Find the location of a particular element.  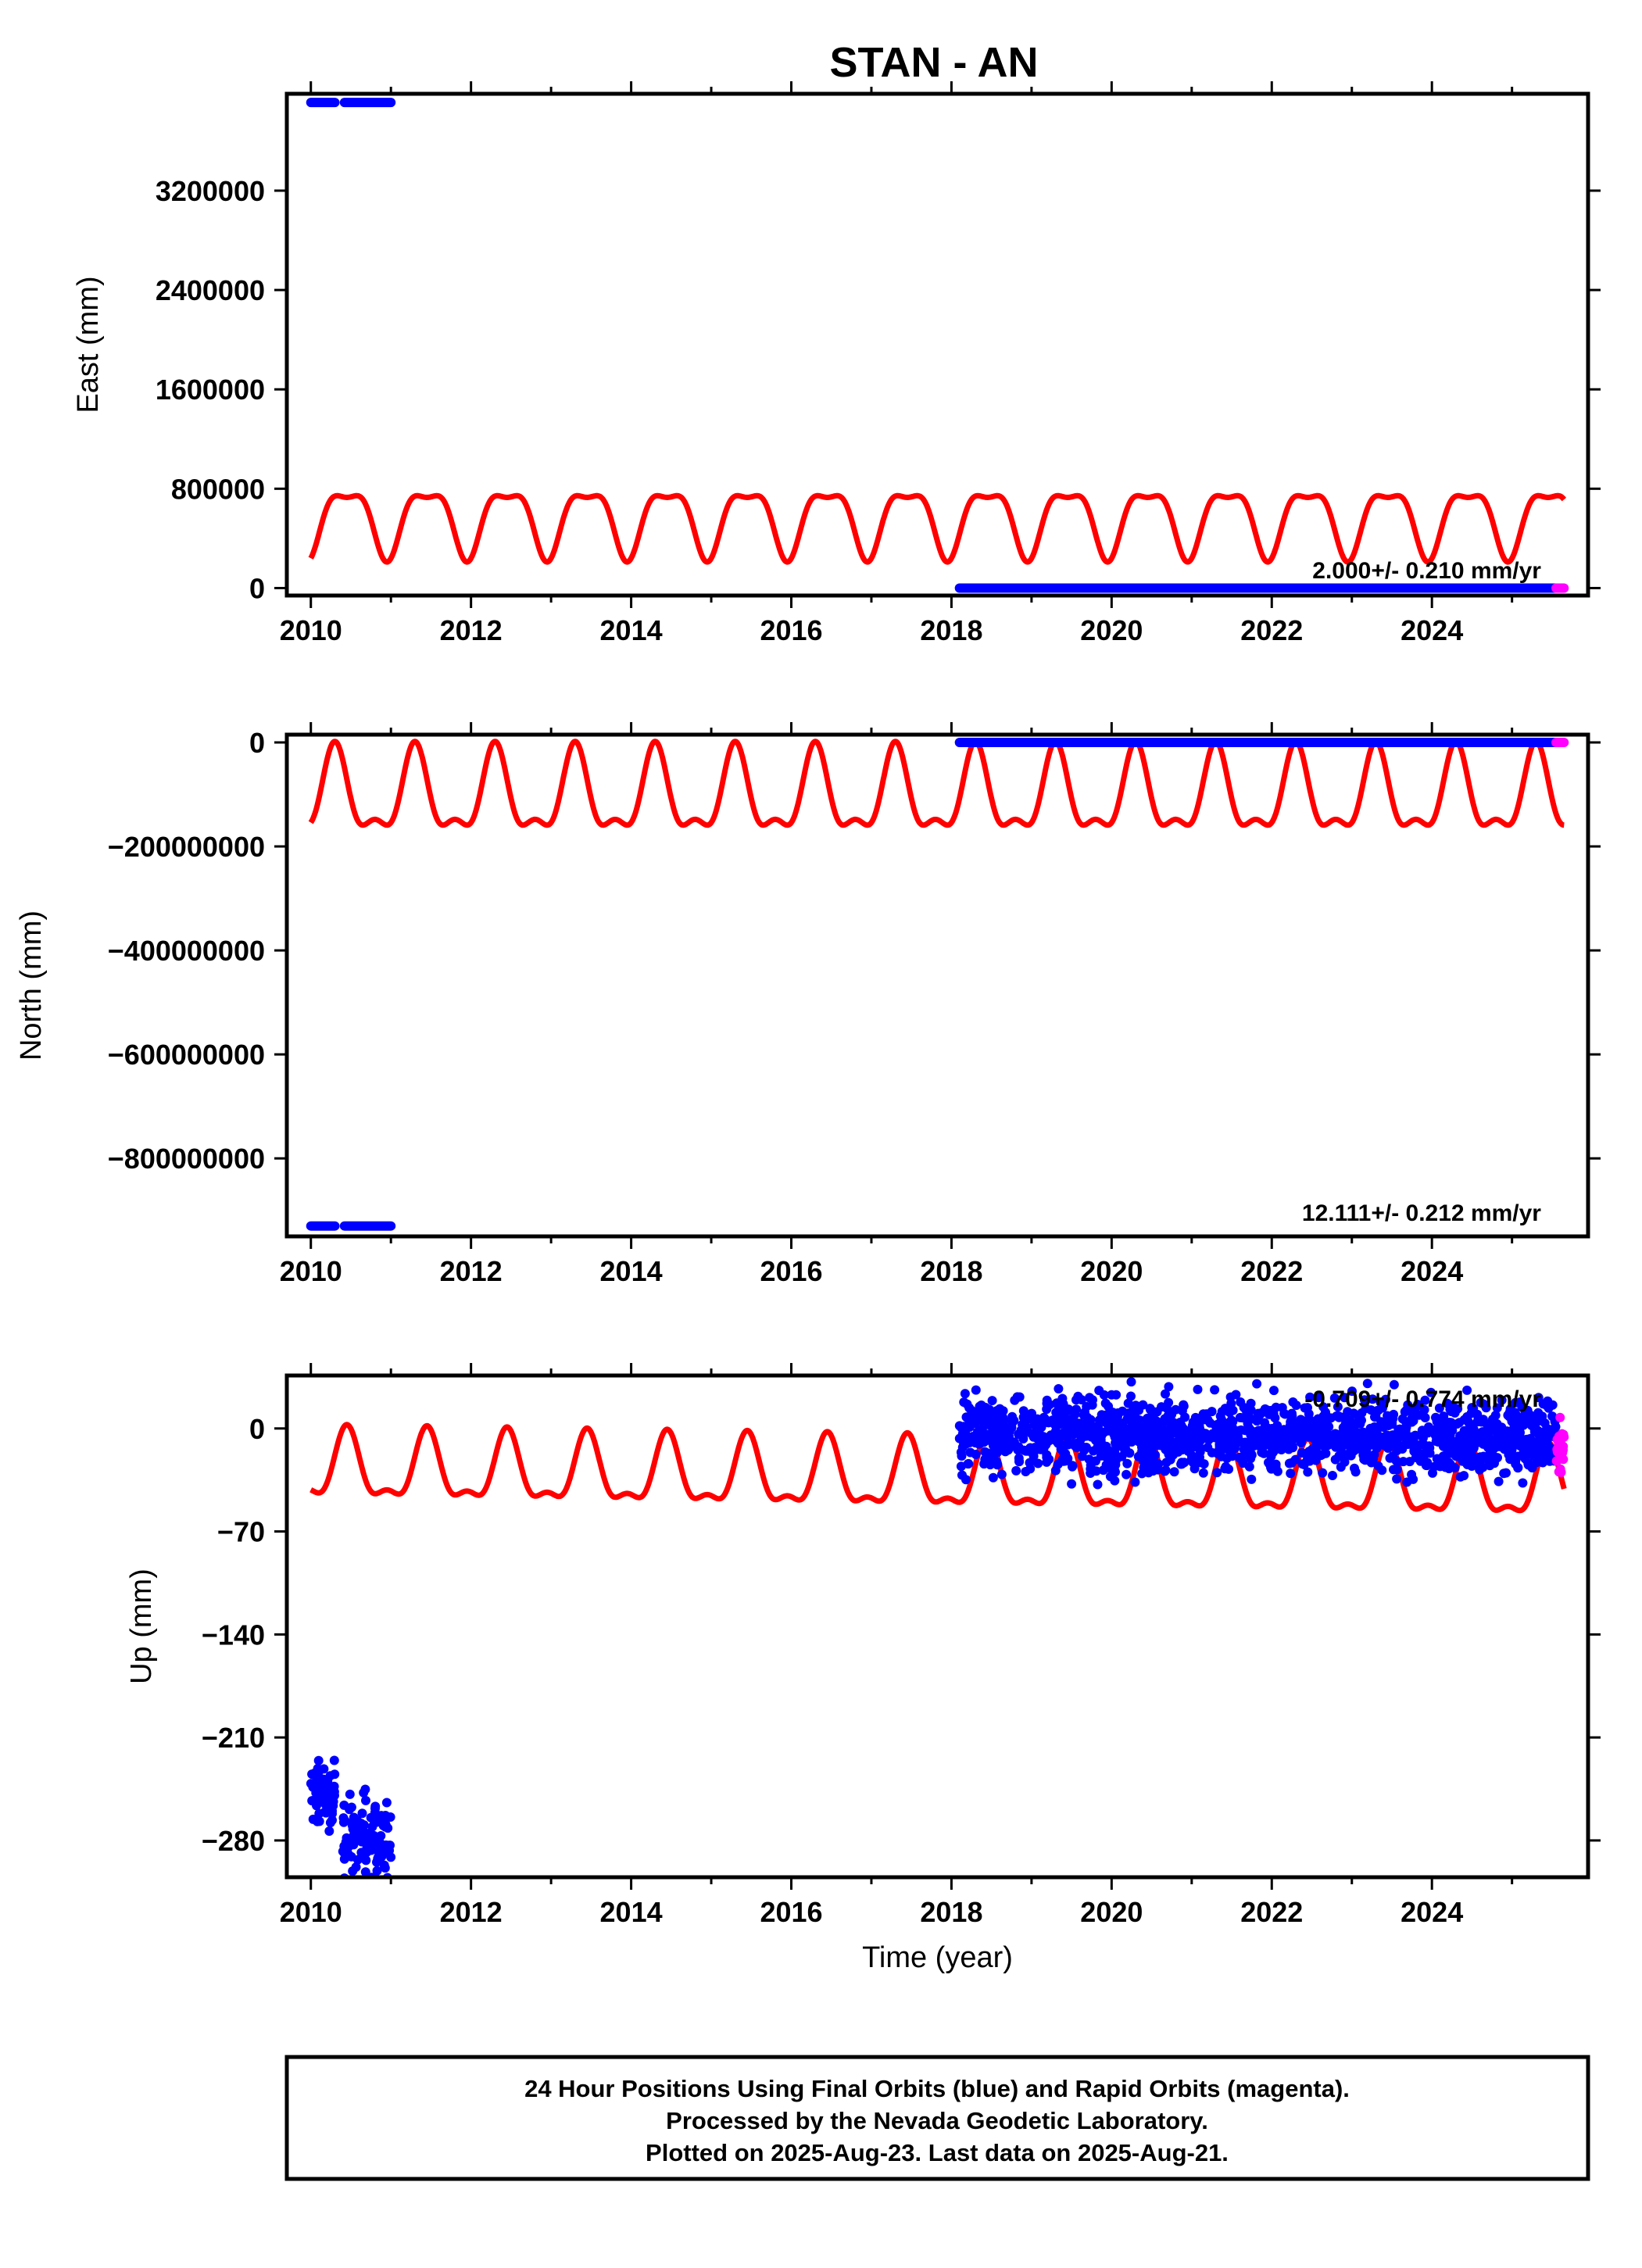

east-xtick-label: 2014 is located at coordinates (631, 630).